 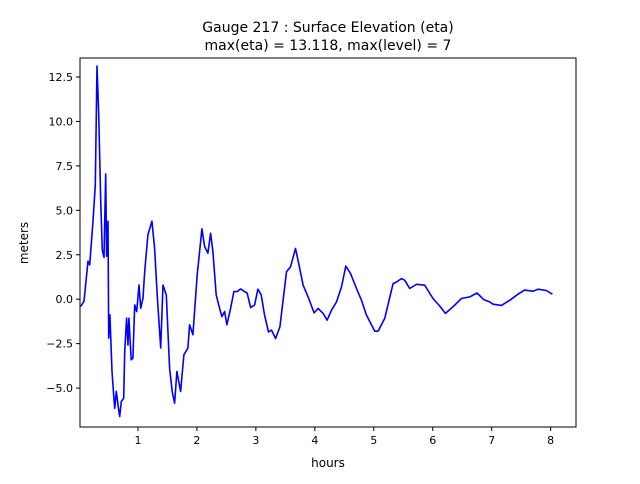 What do you see at coordinates (61, 121) in the screenshot?
I see `y-tick-label: 10.0` at bounding box center [61, 121].